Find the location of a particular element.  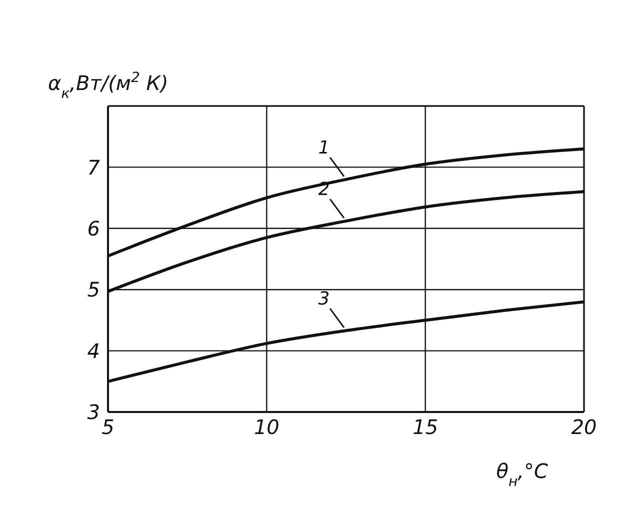

y-axis-title: α$_{к}$,Вт/(м$^{2}$ К) is located at coordinates (108, 86).